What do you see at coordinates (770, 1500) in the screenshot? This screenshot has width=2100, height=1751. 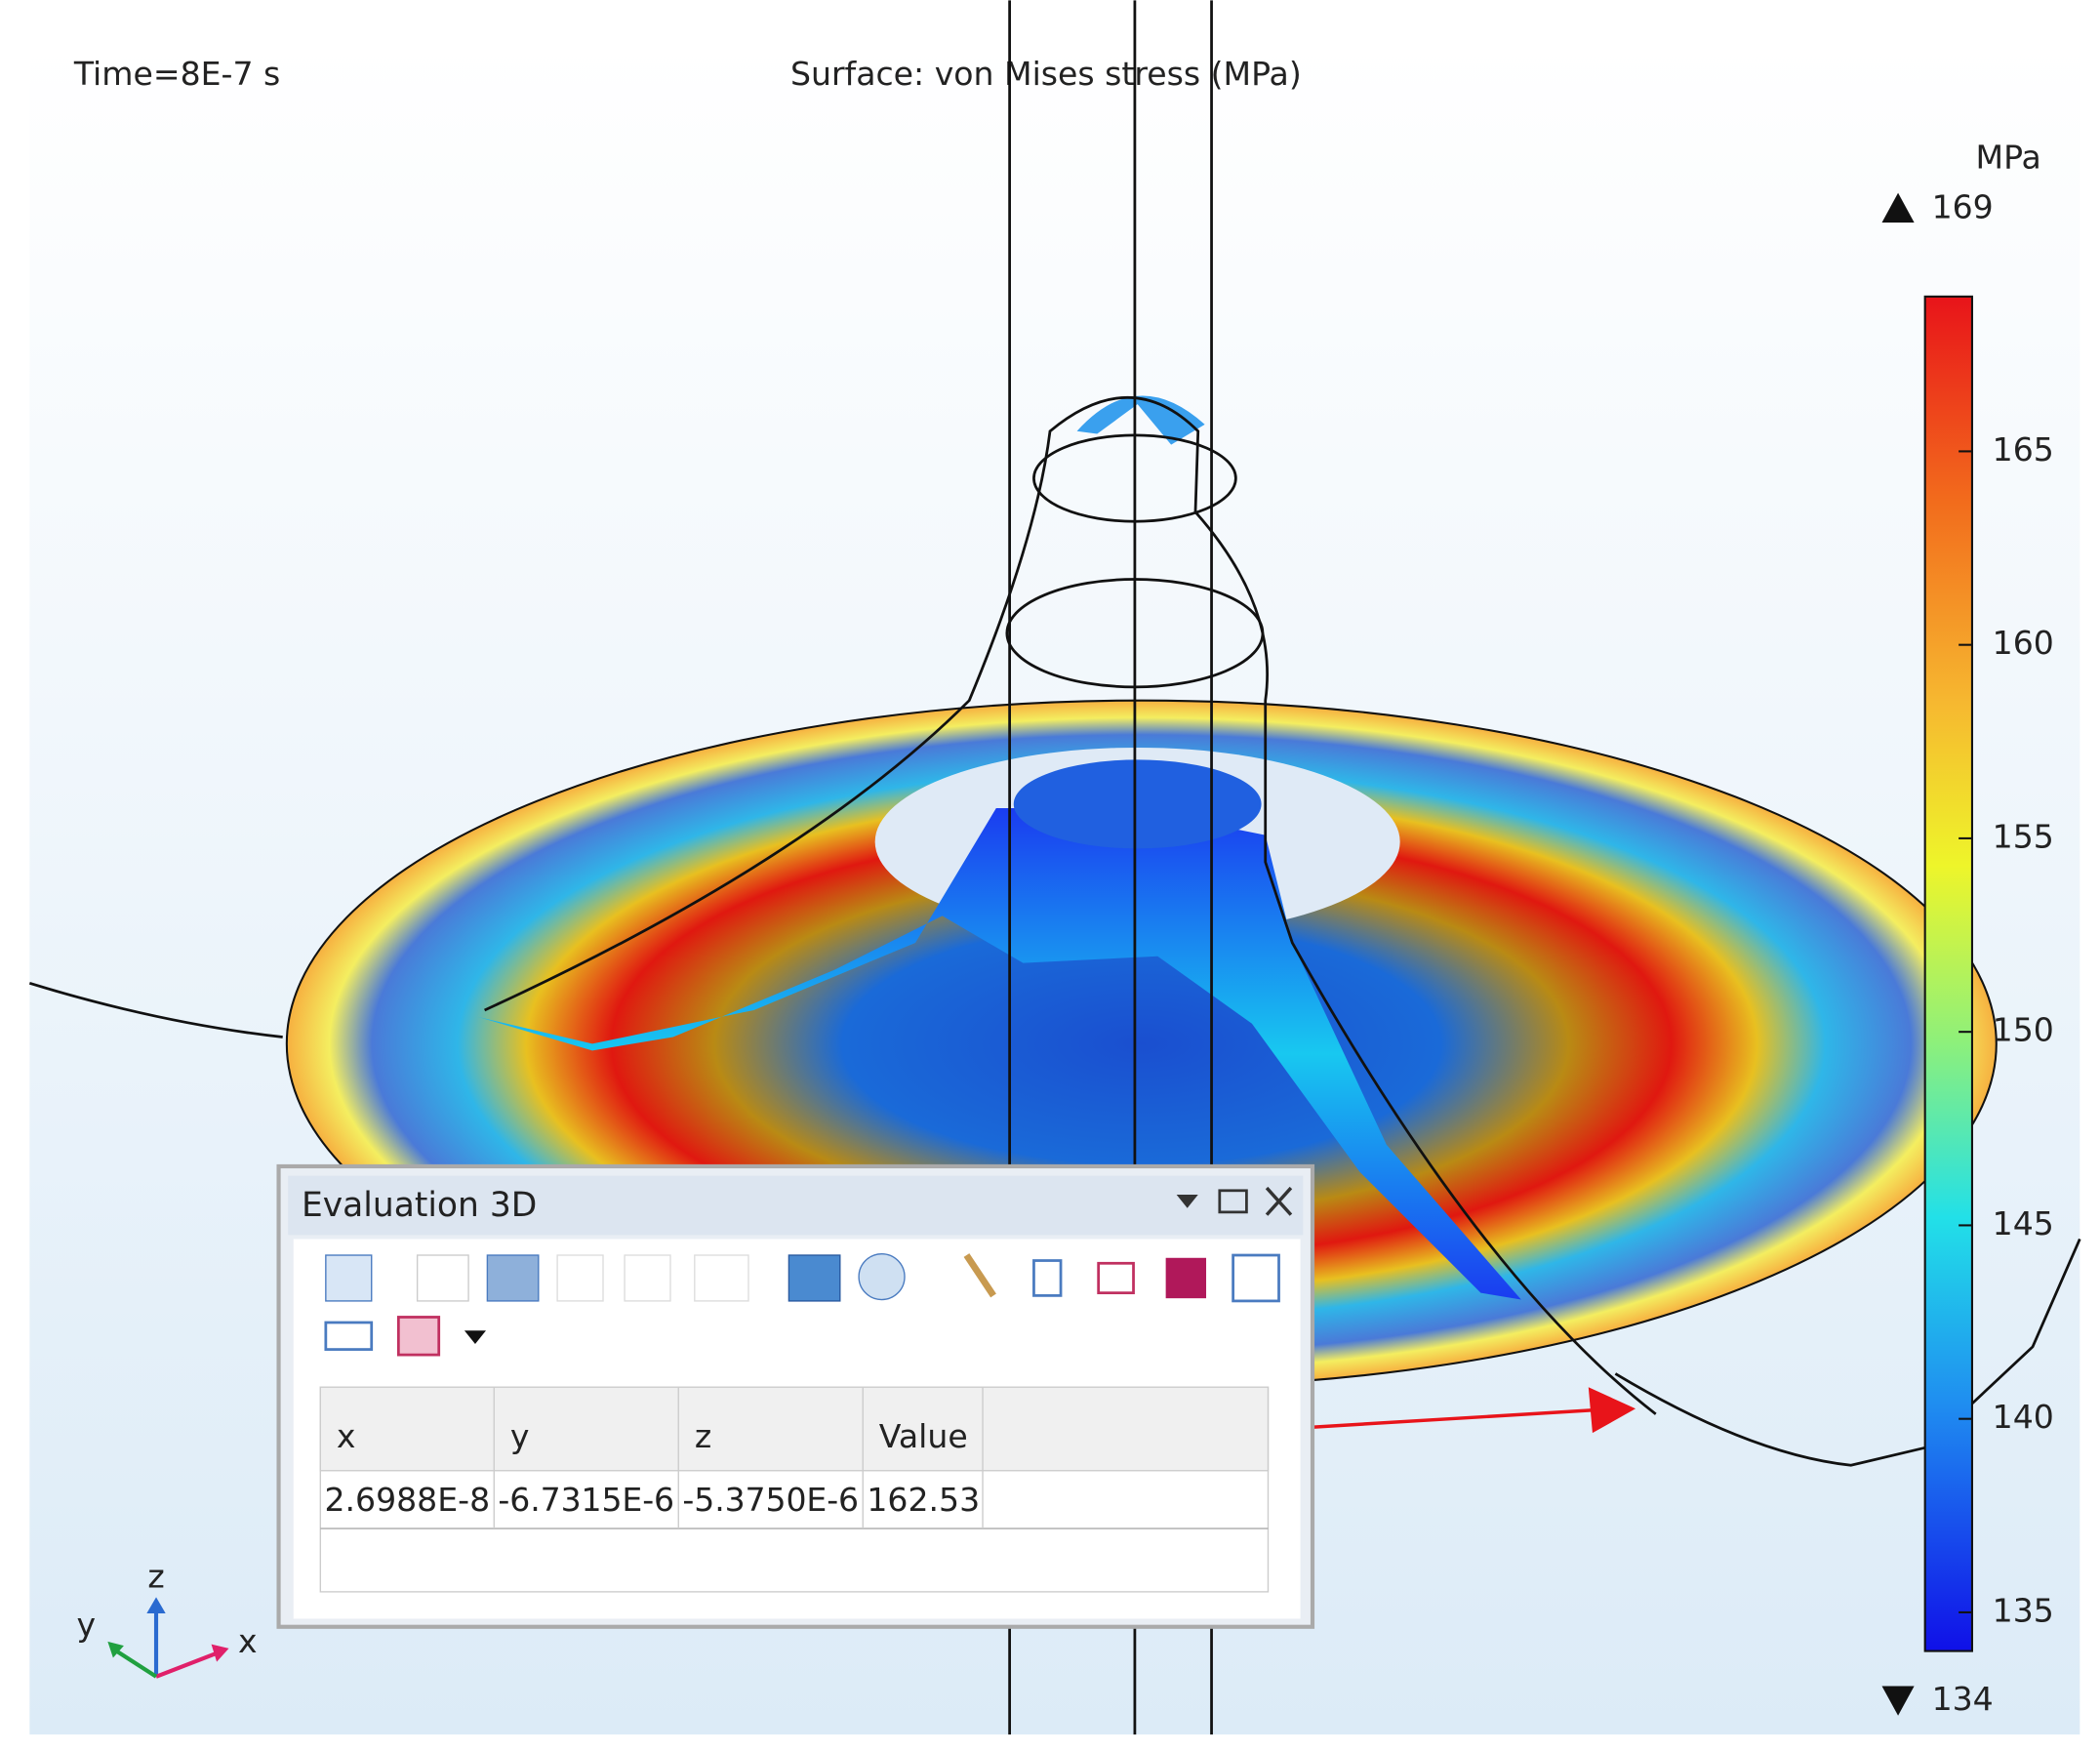 I see `table-cell: -5.3750E-6` at bounding box center [770, 1500].